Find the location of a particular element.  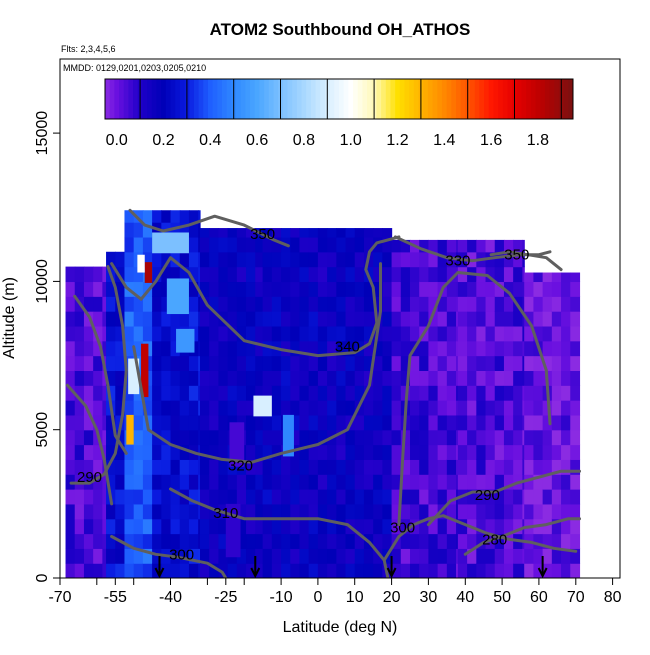

y-tick-label: 15000 is located at coordinates (42, 133).